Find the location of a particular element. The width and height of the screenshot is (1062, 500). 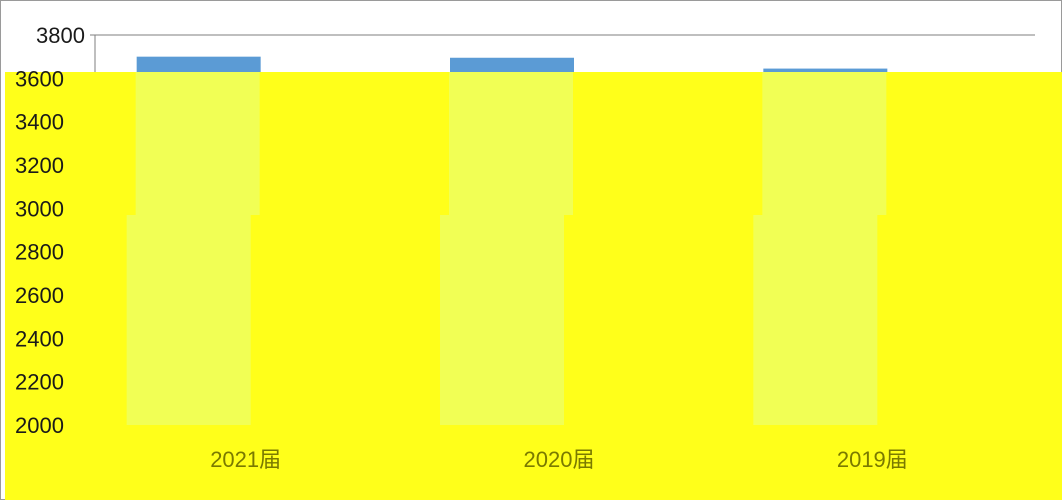

y-tick-label: 3000 is located at coordinates (39, 208).